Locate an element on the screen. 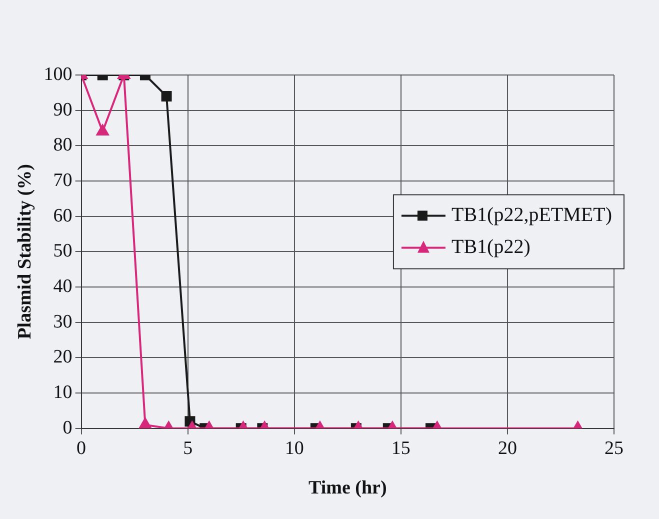 This screenshot has width=659, height=519. legend-label: TB1(p22,pETMET) is located at coordinates (531, 215).